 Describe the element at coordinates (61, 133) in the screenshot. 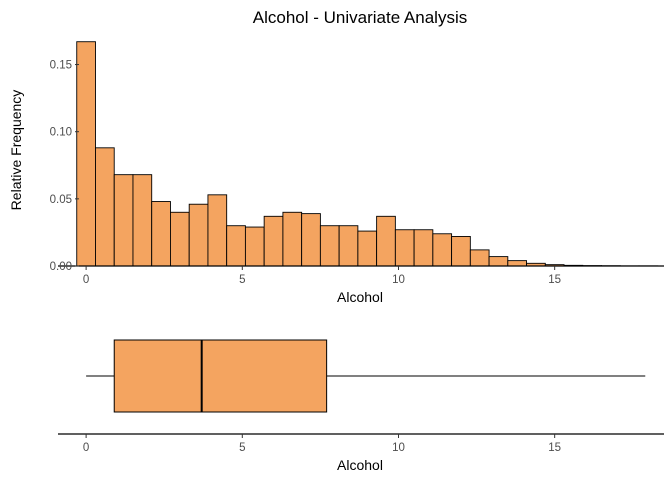

I see `y-tick-label: 0.10` at that location.